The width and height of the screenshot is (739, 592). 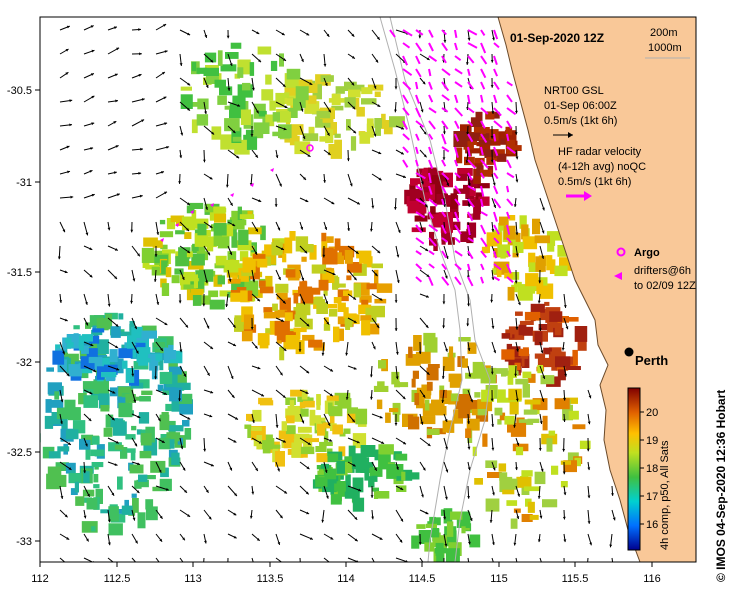 I want to click on y-tick-label: -32, so click(x=24, y=363).